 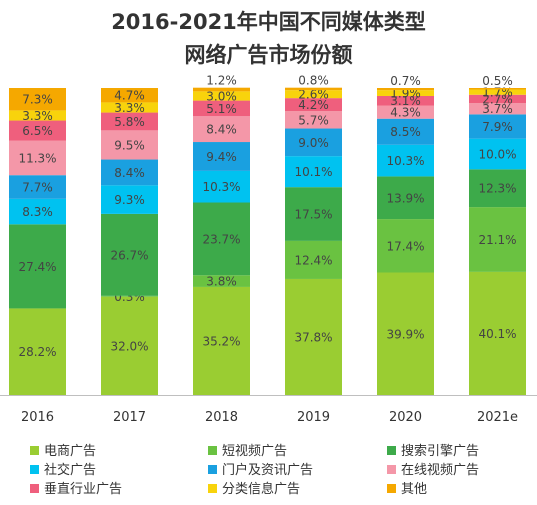 I want to click on x-tick-label: 2019, so click(x=313, y=417).